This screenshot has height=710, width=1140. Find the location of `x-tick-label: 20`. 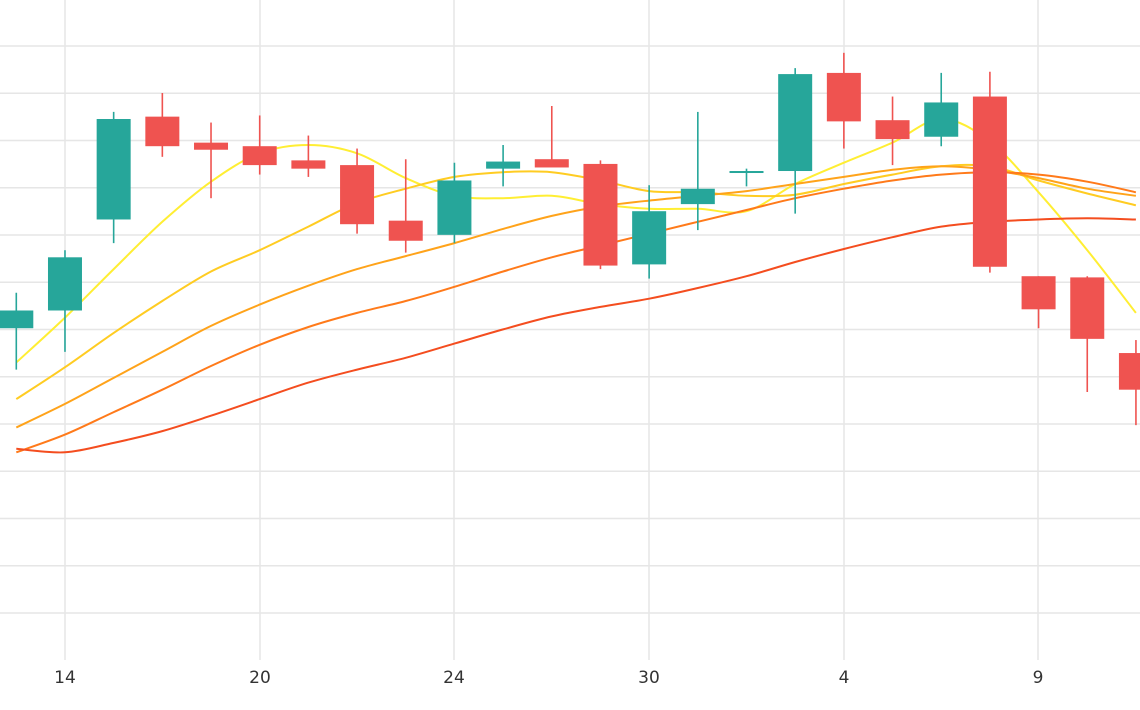

x-tick-label: 20 is located at coordinates (260, 678).